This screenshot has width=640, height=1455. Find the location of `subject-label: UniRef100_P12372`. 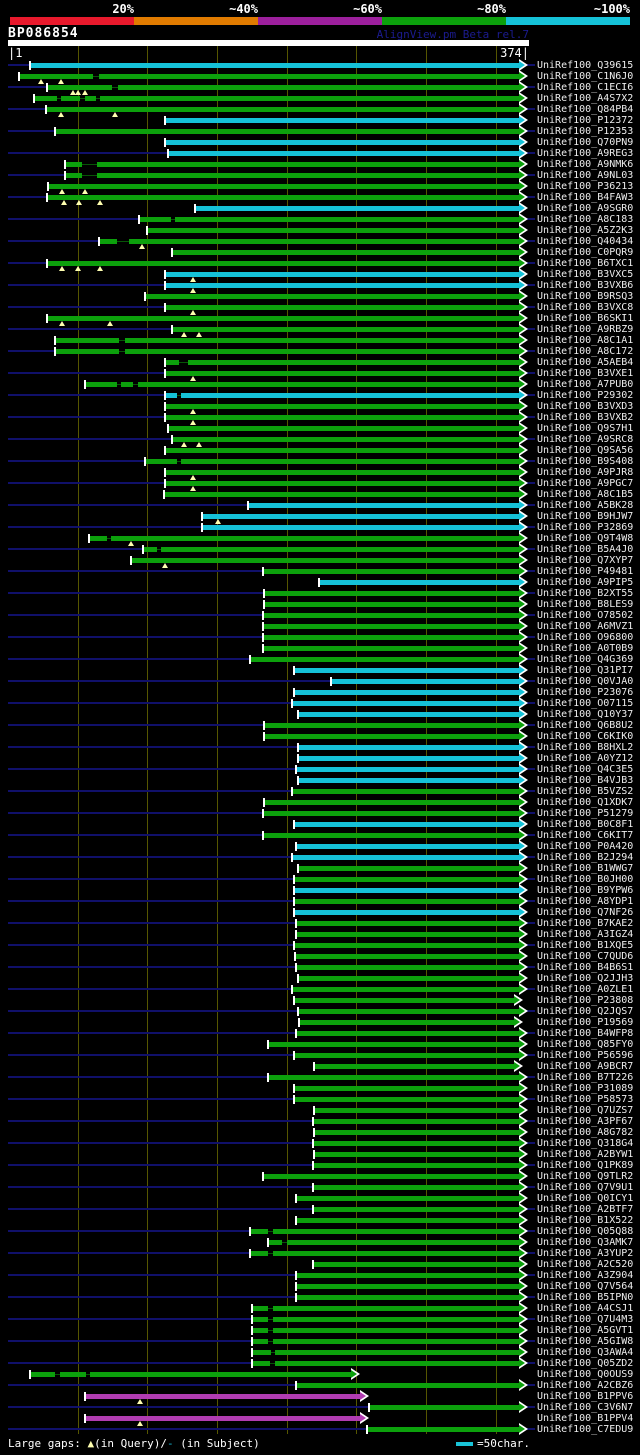

subject-label: UniRef100_P12372 is located at coordinates (585, 120).